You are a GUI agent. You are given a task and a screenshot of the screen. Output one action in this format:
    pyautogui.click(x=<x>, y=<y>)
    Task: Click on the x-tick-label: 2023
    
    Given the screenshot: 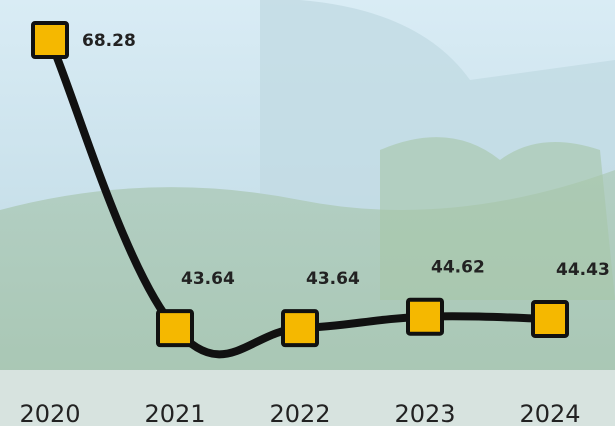 What is the action you would take?
    pyautogui.click(x=424, y=413)
    